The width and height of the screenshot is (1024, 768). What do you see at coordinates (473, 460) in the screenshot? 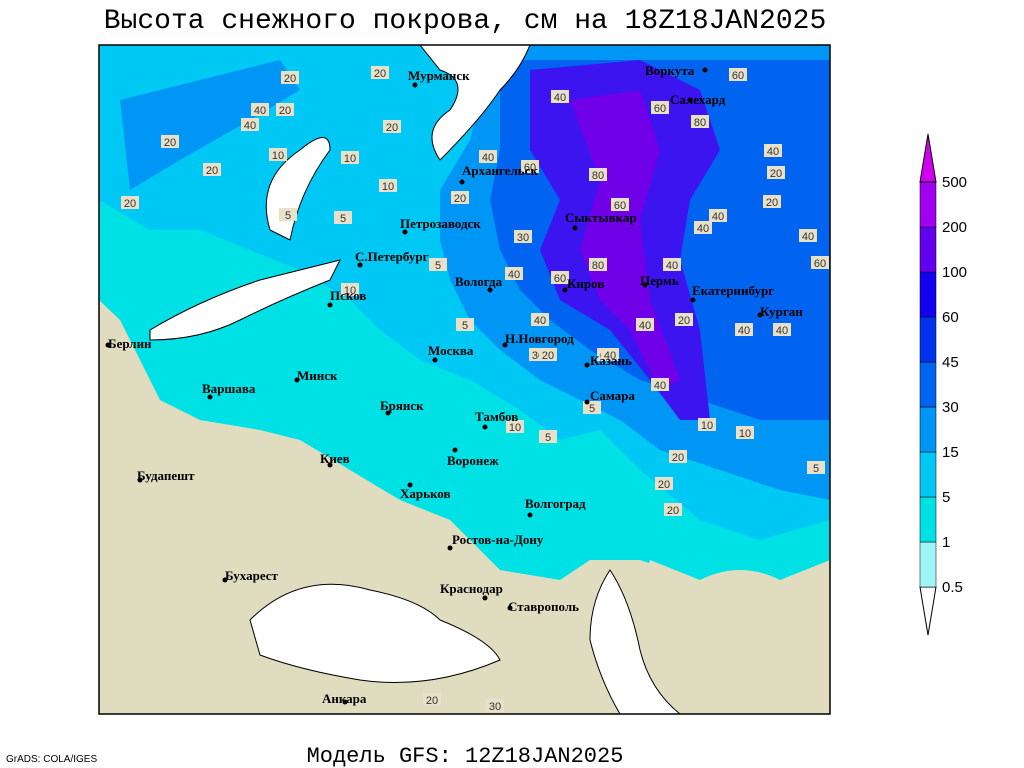
I see `city-label: Воронеж` at bounding box center [473, 460].